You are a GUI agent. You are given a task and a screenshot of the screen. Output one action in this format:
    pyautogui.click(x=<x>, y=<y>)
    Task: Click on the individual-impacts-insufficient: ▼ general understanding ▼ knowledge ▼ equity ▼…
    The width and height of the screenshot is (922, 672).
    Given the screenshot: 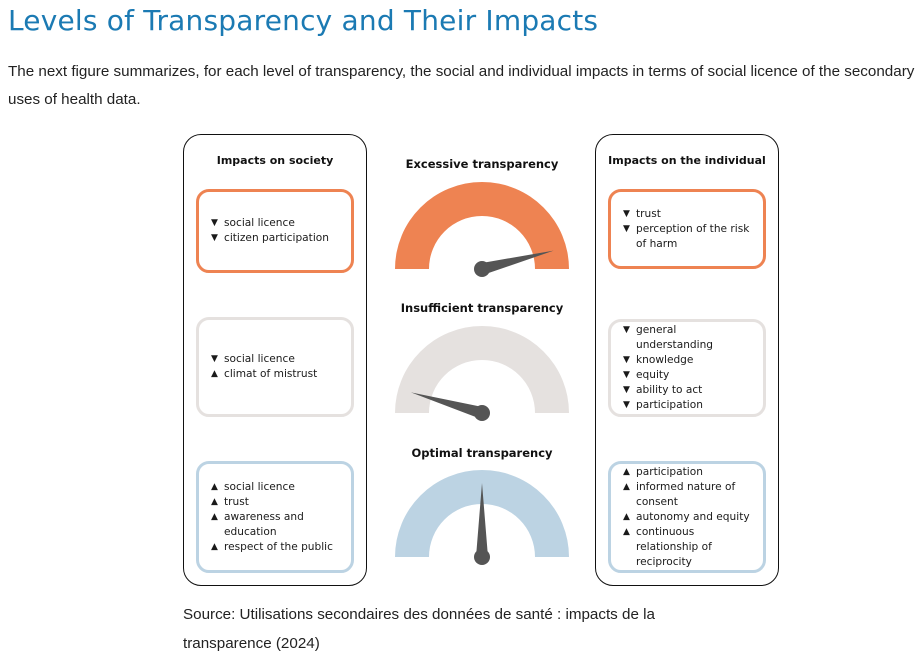 What is the action you would take?
    pyautogui.click(x=687, y=368)
    